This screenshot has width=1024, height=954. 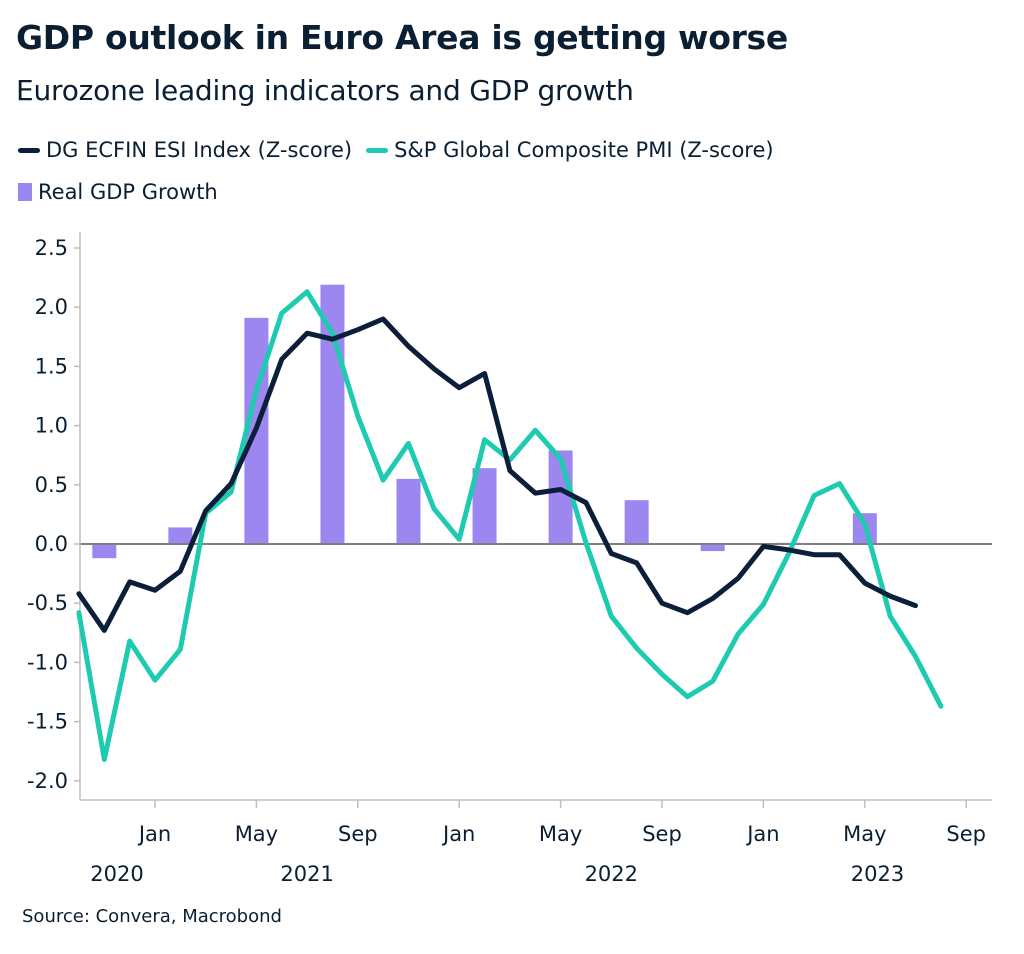 I want to click on gdp-bar-q4-2022, so click(x=712, y=548).